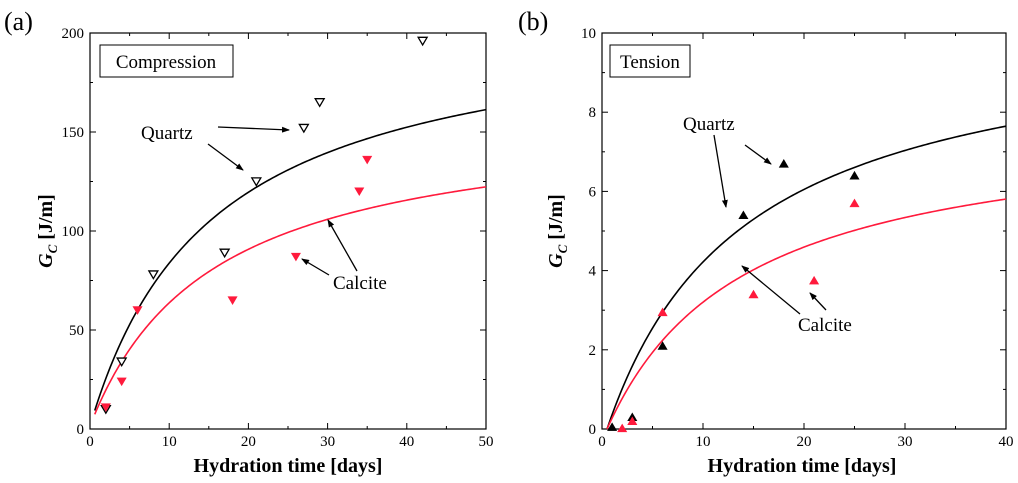 Image resolution: width=1018 pixels, height=483 pixels. I want to click on panel-b-x-tick-label: 0, so click(602, 442).